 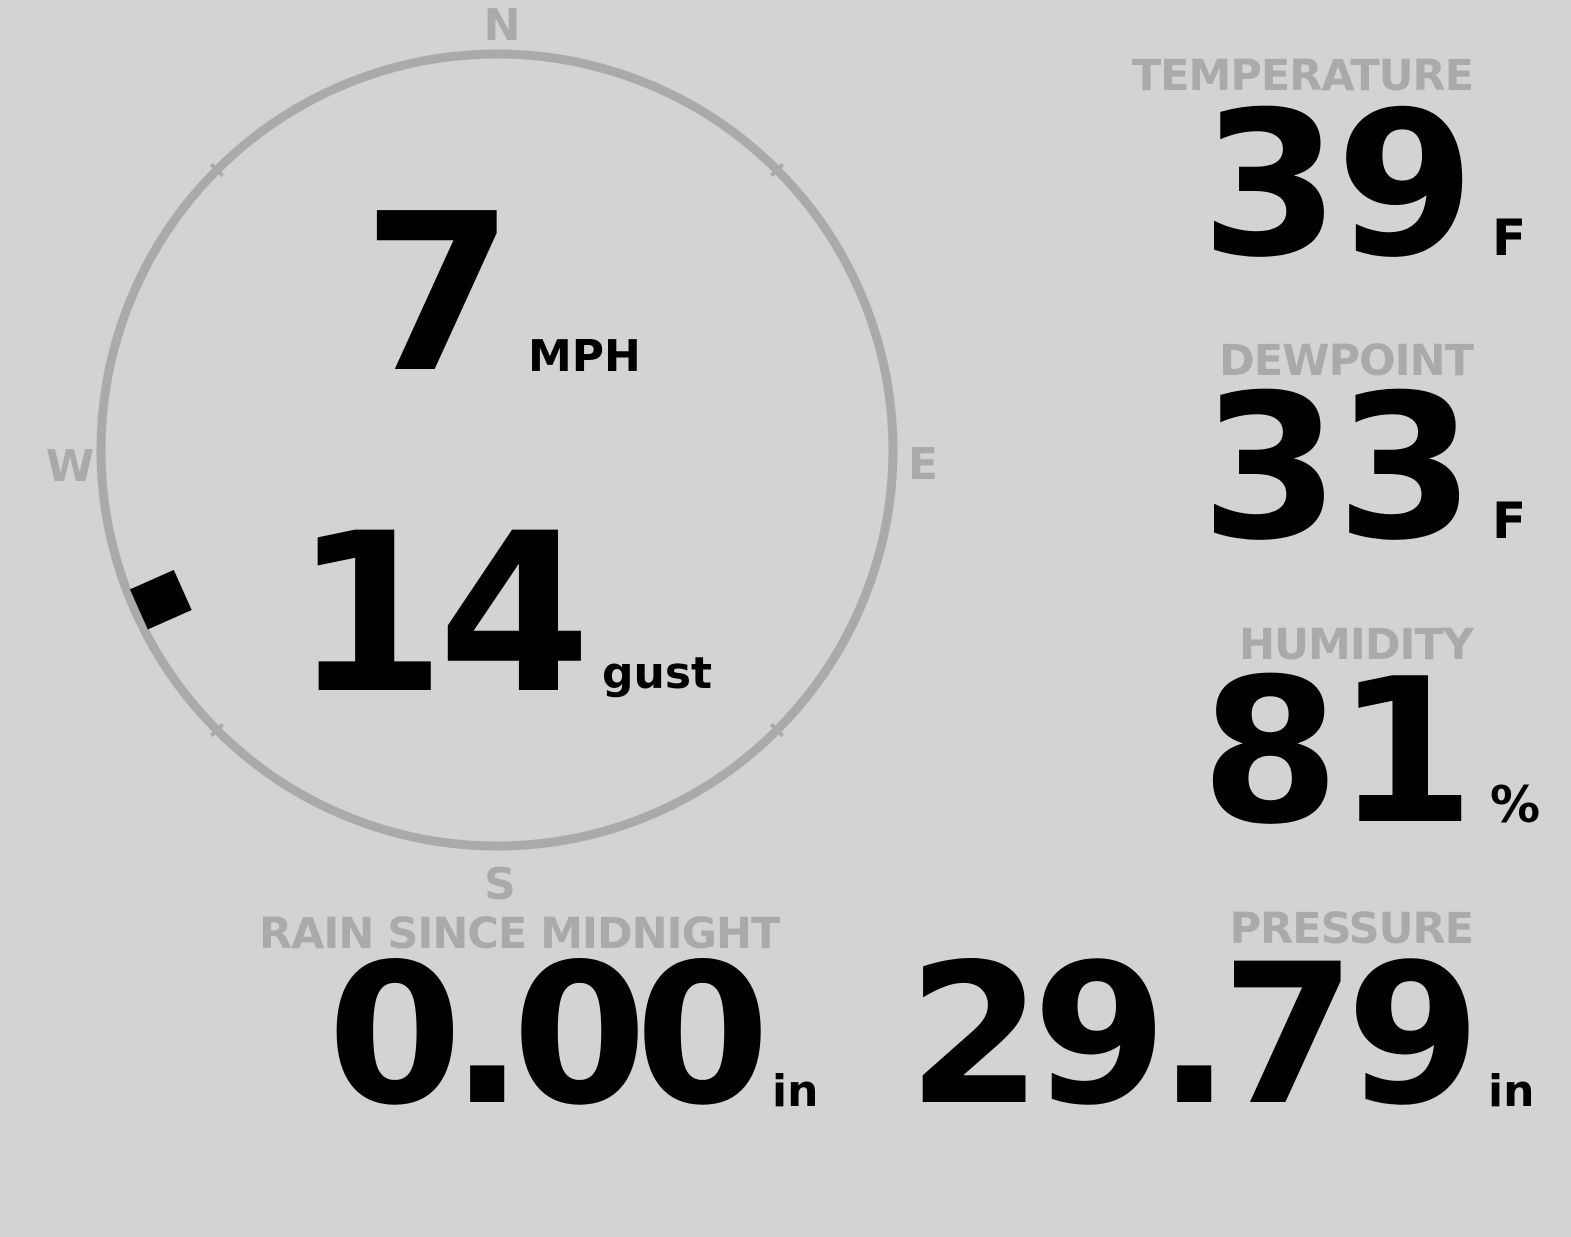 I want to click on pressure-label: PRESSURE, so click(x=1351, y=929).